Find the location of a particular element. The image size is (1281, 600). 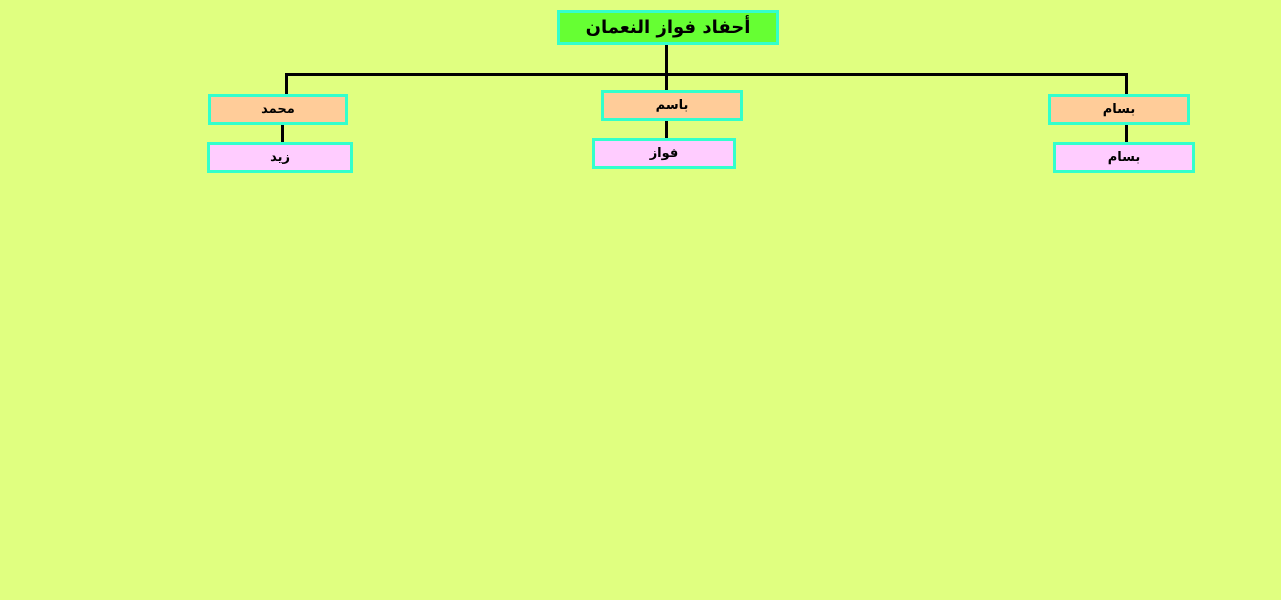

parent-node-left: محمد is located at coordinates (278, 109).